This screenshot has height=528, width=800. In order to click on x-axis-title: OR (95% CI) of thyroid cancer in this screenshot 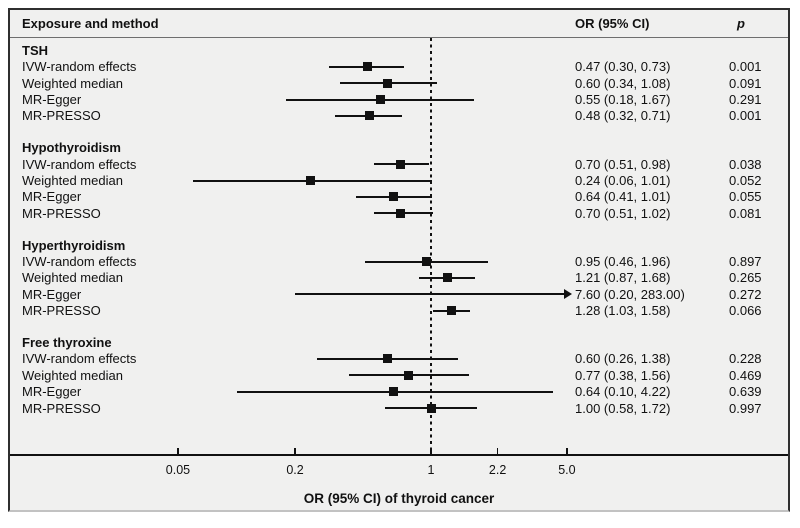, I will do `click(399, 498)`.